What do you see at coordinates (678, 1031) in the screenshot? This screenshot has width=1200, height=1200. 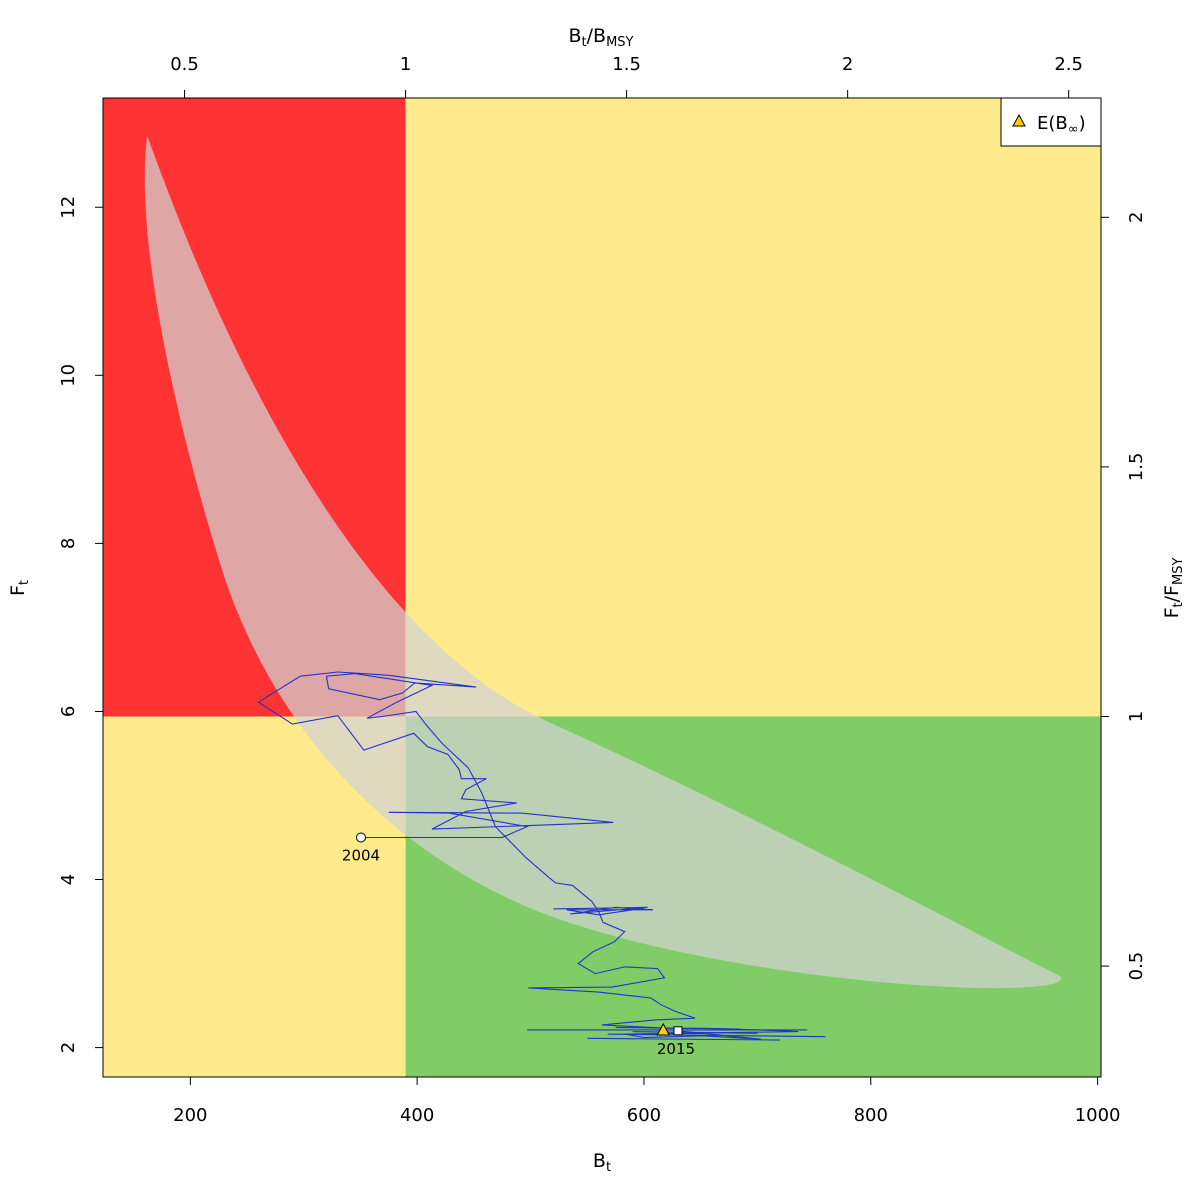 I see `end-point-marker` at bounding box center [678, 1031].